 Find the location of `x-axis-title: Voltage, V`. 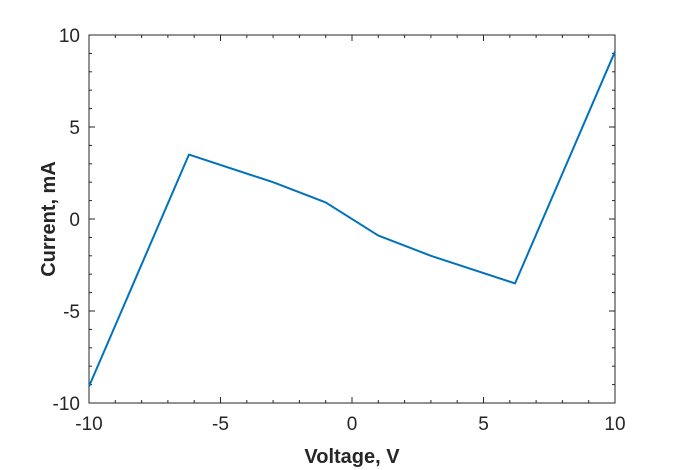

x-axis-title: Voltage, V is located at coordinates (352, 457).